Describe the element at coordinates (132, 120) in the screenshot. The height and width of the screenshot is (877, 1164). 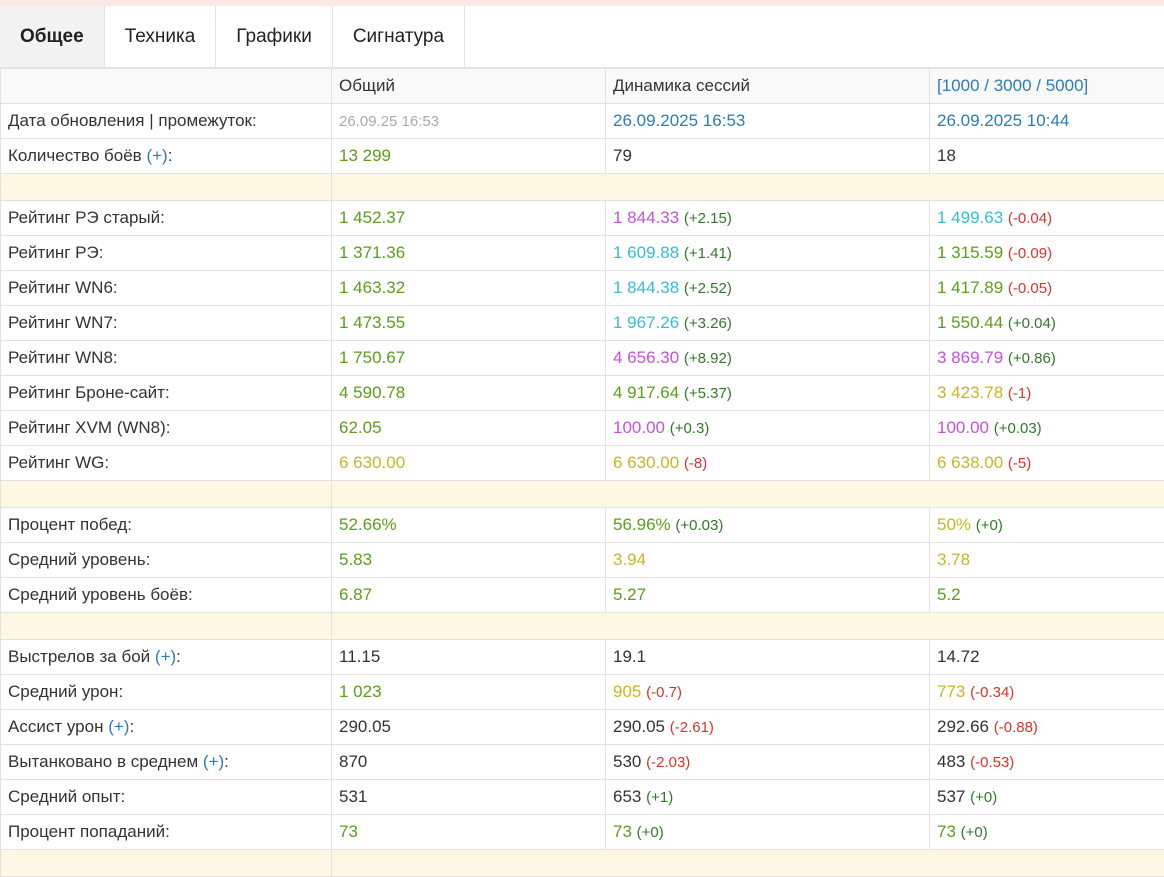
I see `row-label: Дата обновления | промежуток:` at that location.